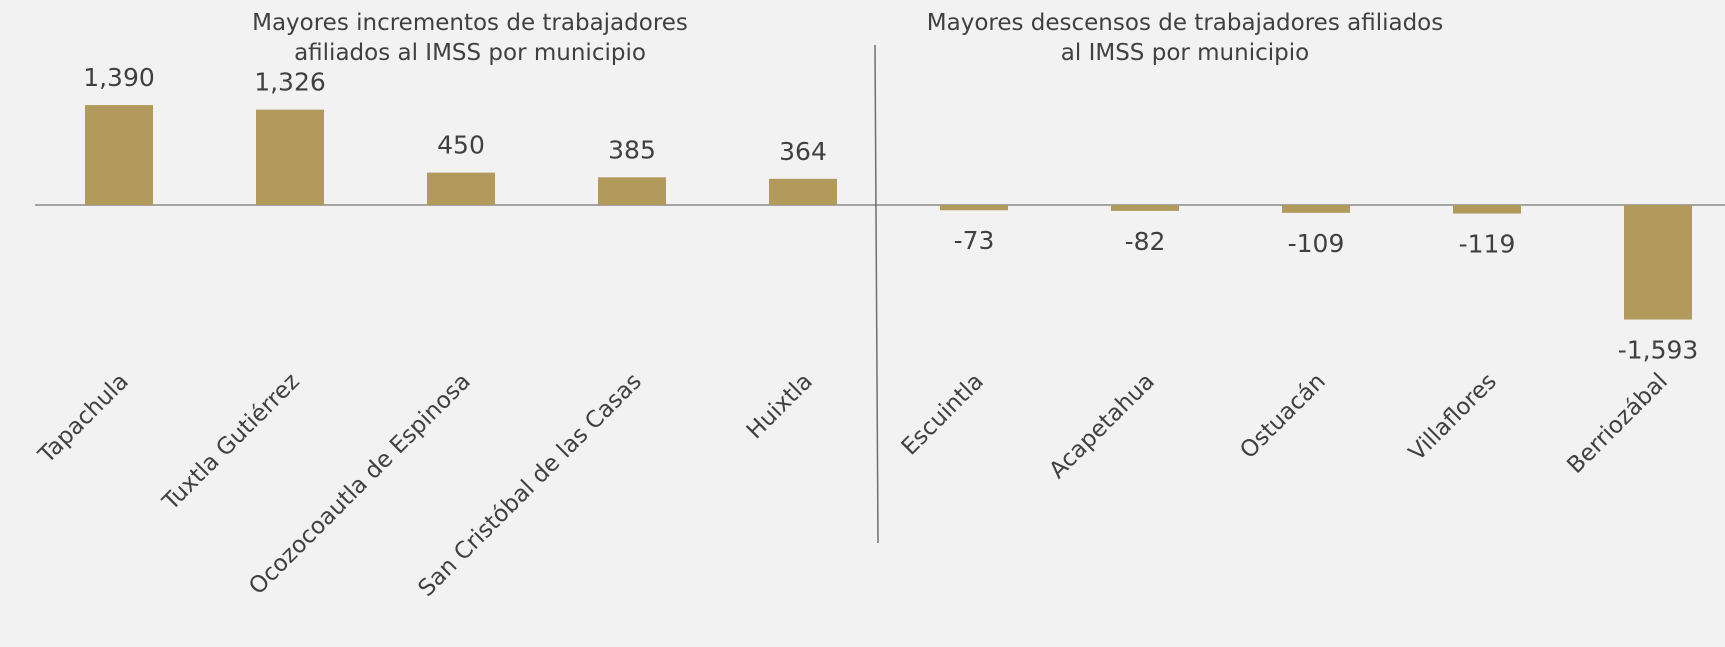 The width and height of the screenshot is (1725, 647). Describe the element at coordinates (876, 294) in the screenshot. I see `divider` at that location.